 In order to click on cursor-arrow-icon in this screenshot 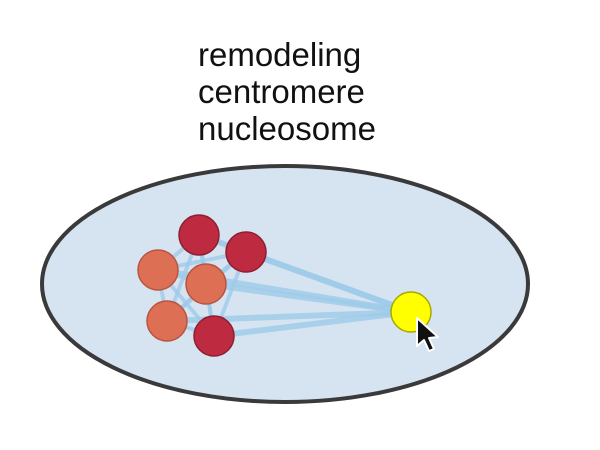, I will do `click(427, 334)`.